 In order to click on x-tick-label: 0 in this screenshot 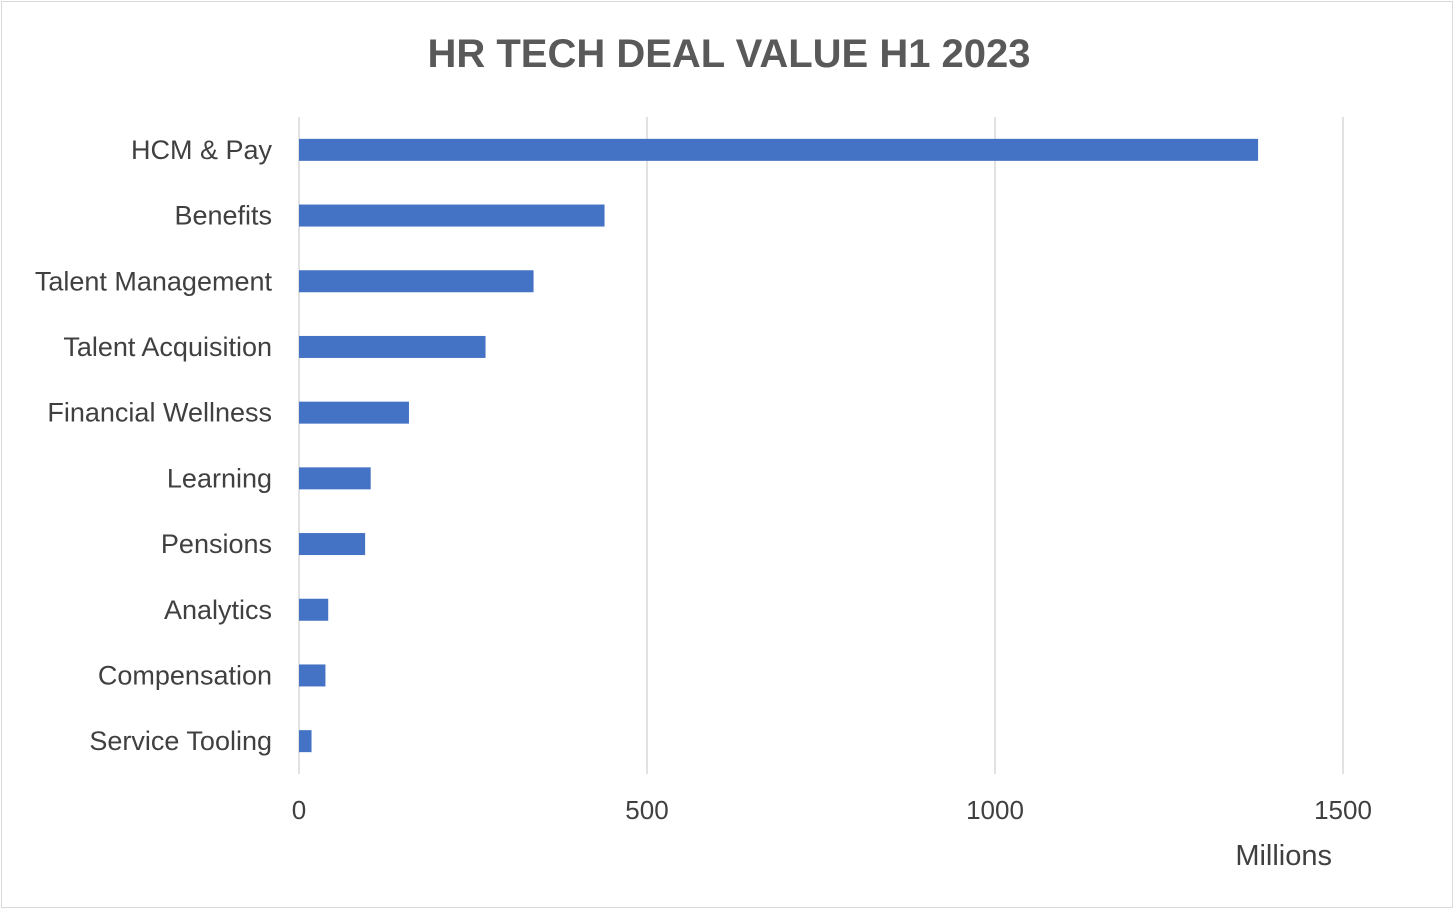, I will do `click(299, 810)`.